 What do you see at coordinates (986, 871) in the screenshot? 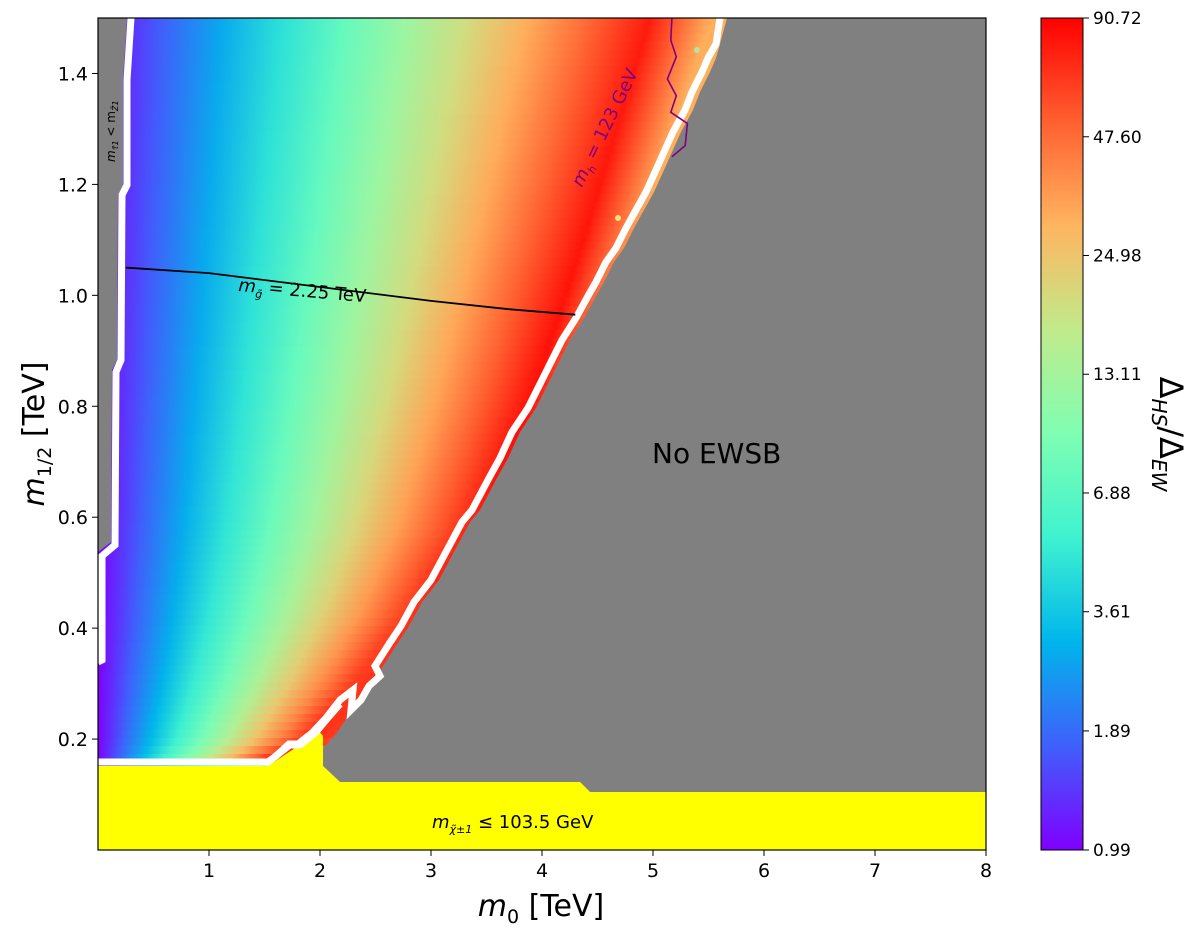
I see `x-tick-label: 8` at bounding box center [986, 871].